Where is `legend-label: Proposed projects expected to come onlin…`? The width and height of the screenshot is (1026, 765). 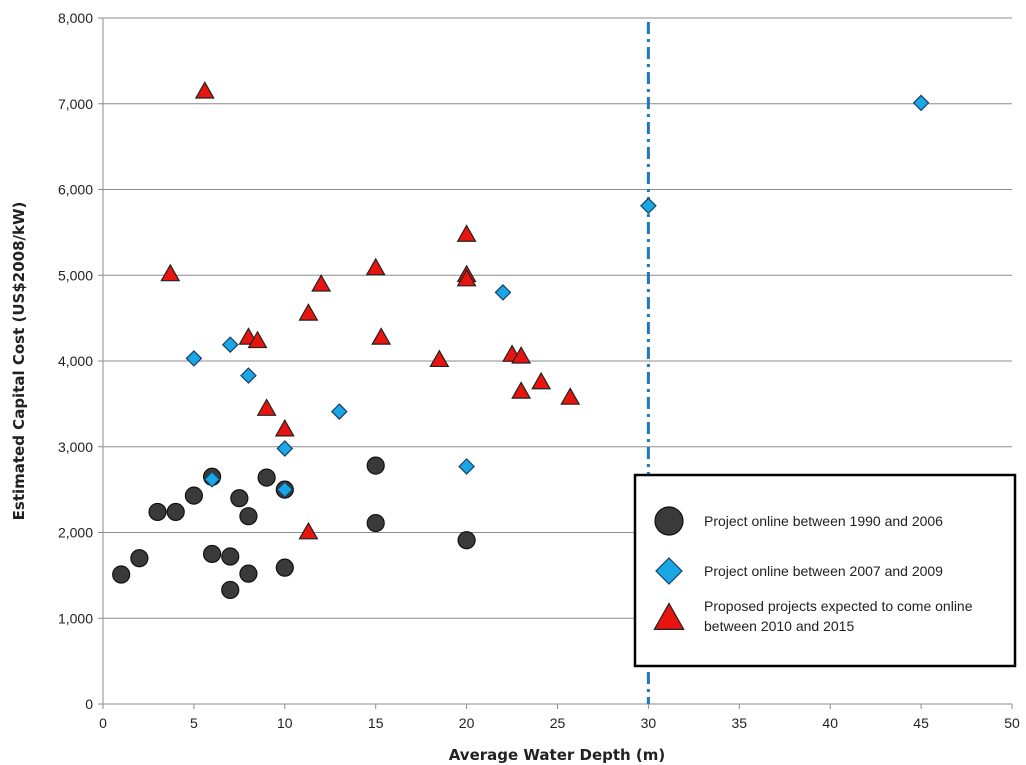
legend-label: Proposed projects expected to come onlin… is located at coordinates (838, 616).